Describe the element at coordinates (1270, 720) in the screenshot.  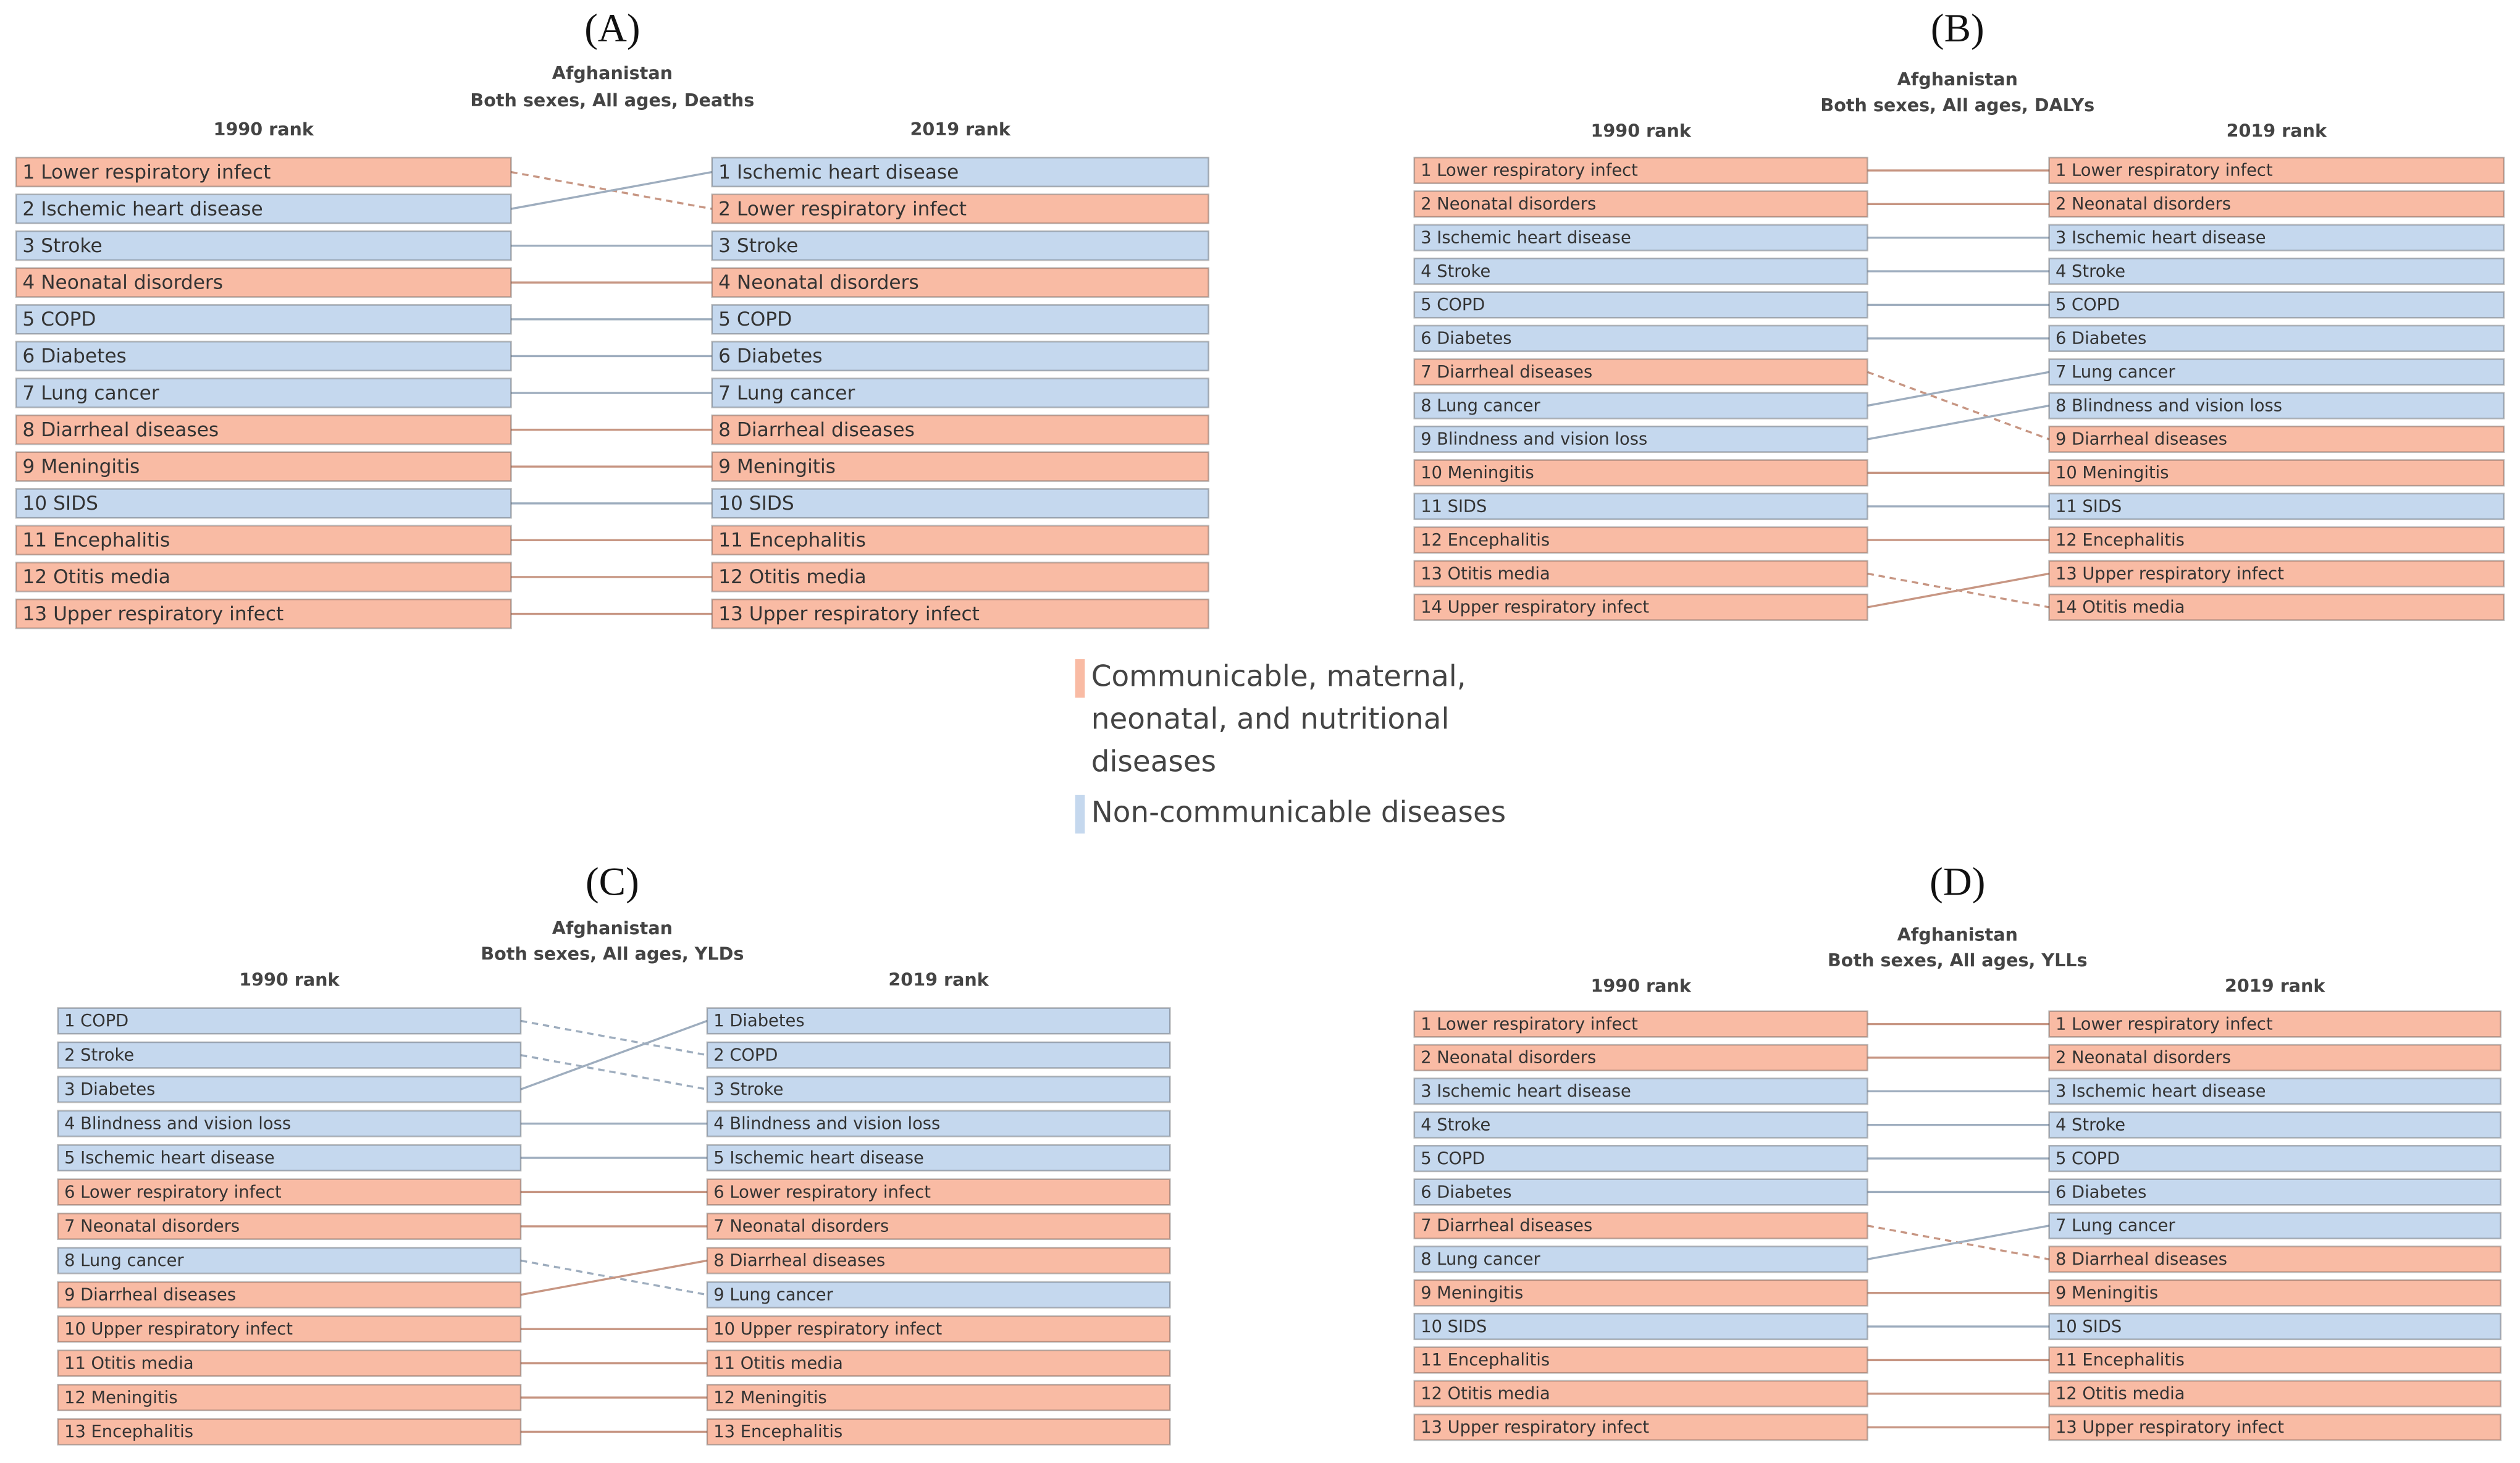
I see `legend-text: neonatal, and nutritional` at that location.